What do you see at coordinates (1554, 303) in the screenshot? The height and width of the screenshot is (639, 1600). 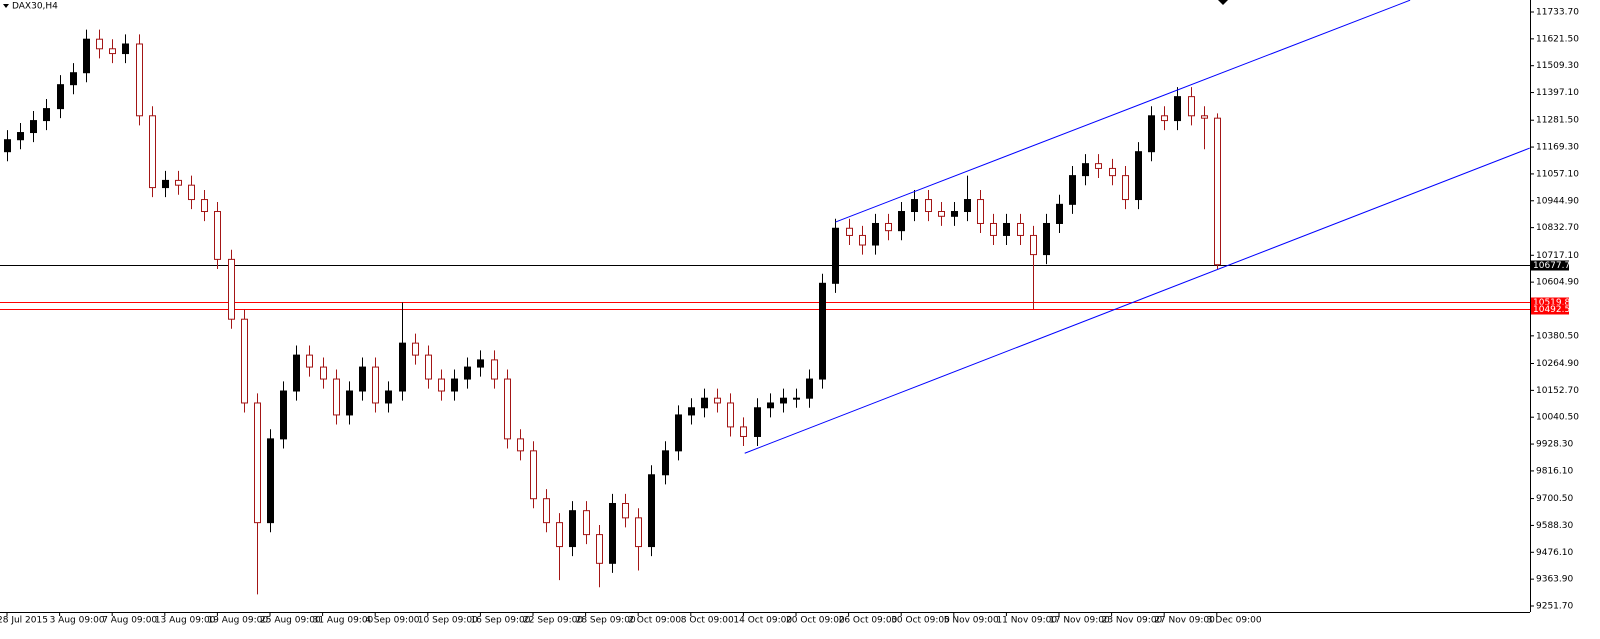 I see `price-label: 10519.88` at bounding box center [1554, 303].